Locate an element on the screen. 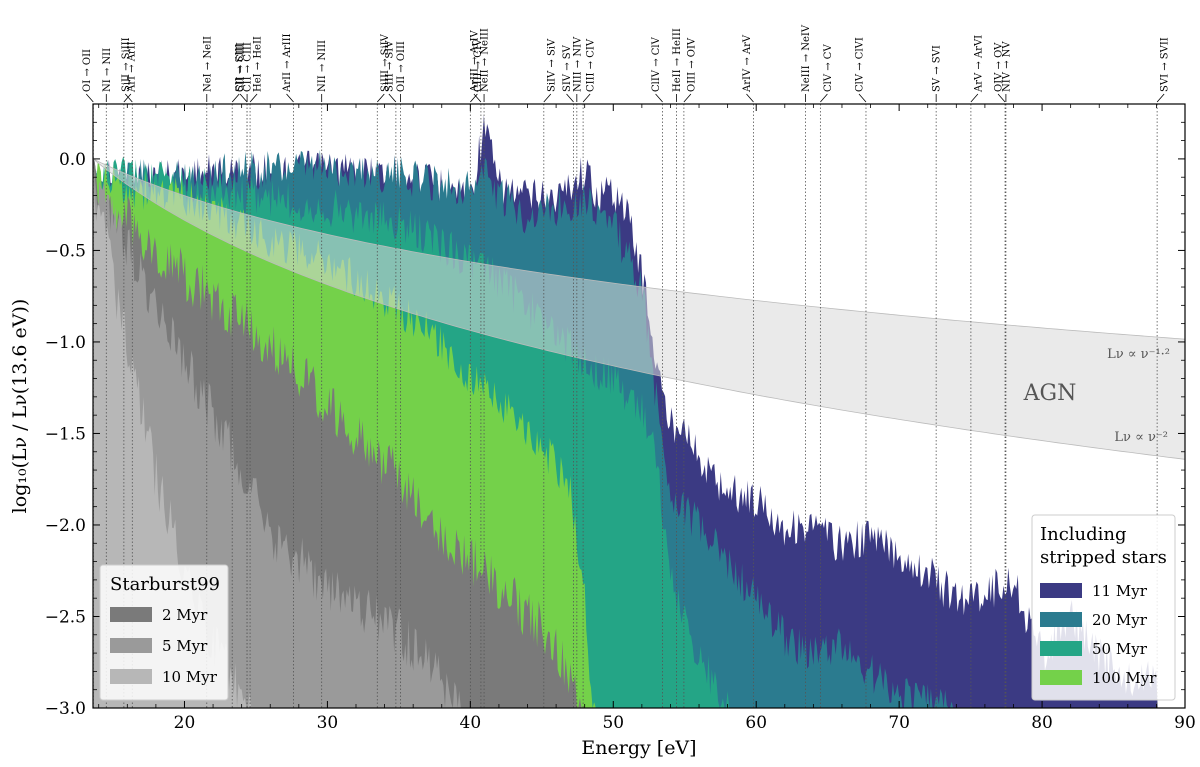 Image resolution: width=1200 pixels, height=767 pixels. legend-starburst99-label-10-myr: 10 Myr is located at coordinates (190, 677).